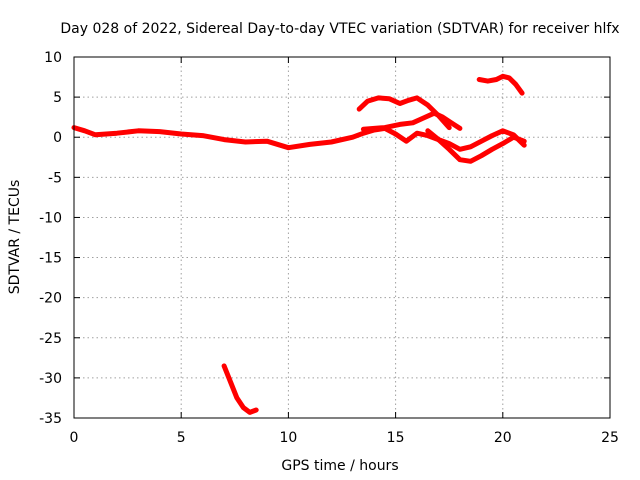 Image resolution: width=640 pixels, height=480 pixels. Describe the element at coordinates (57, 98) in the screenshot. I see `y-tick-label: 5` at that location.